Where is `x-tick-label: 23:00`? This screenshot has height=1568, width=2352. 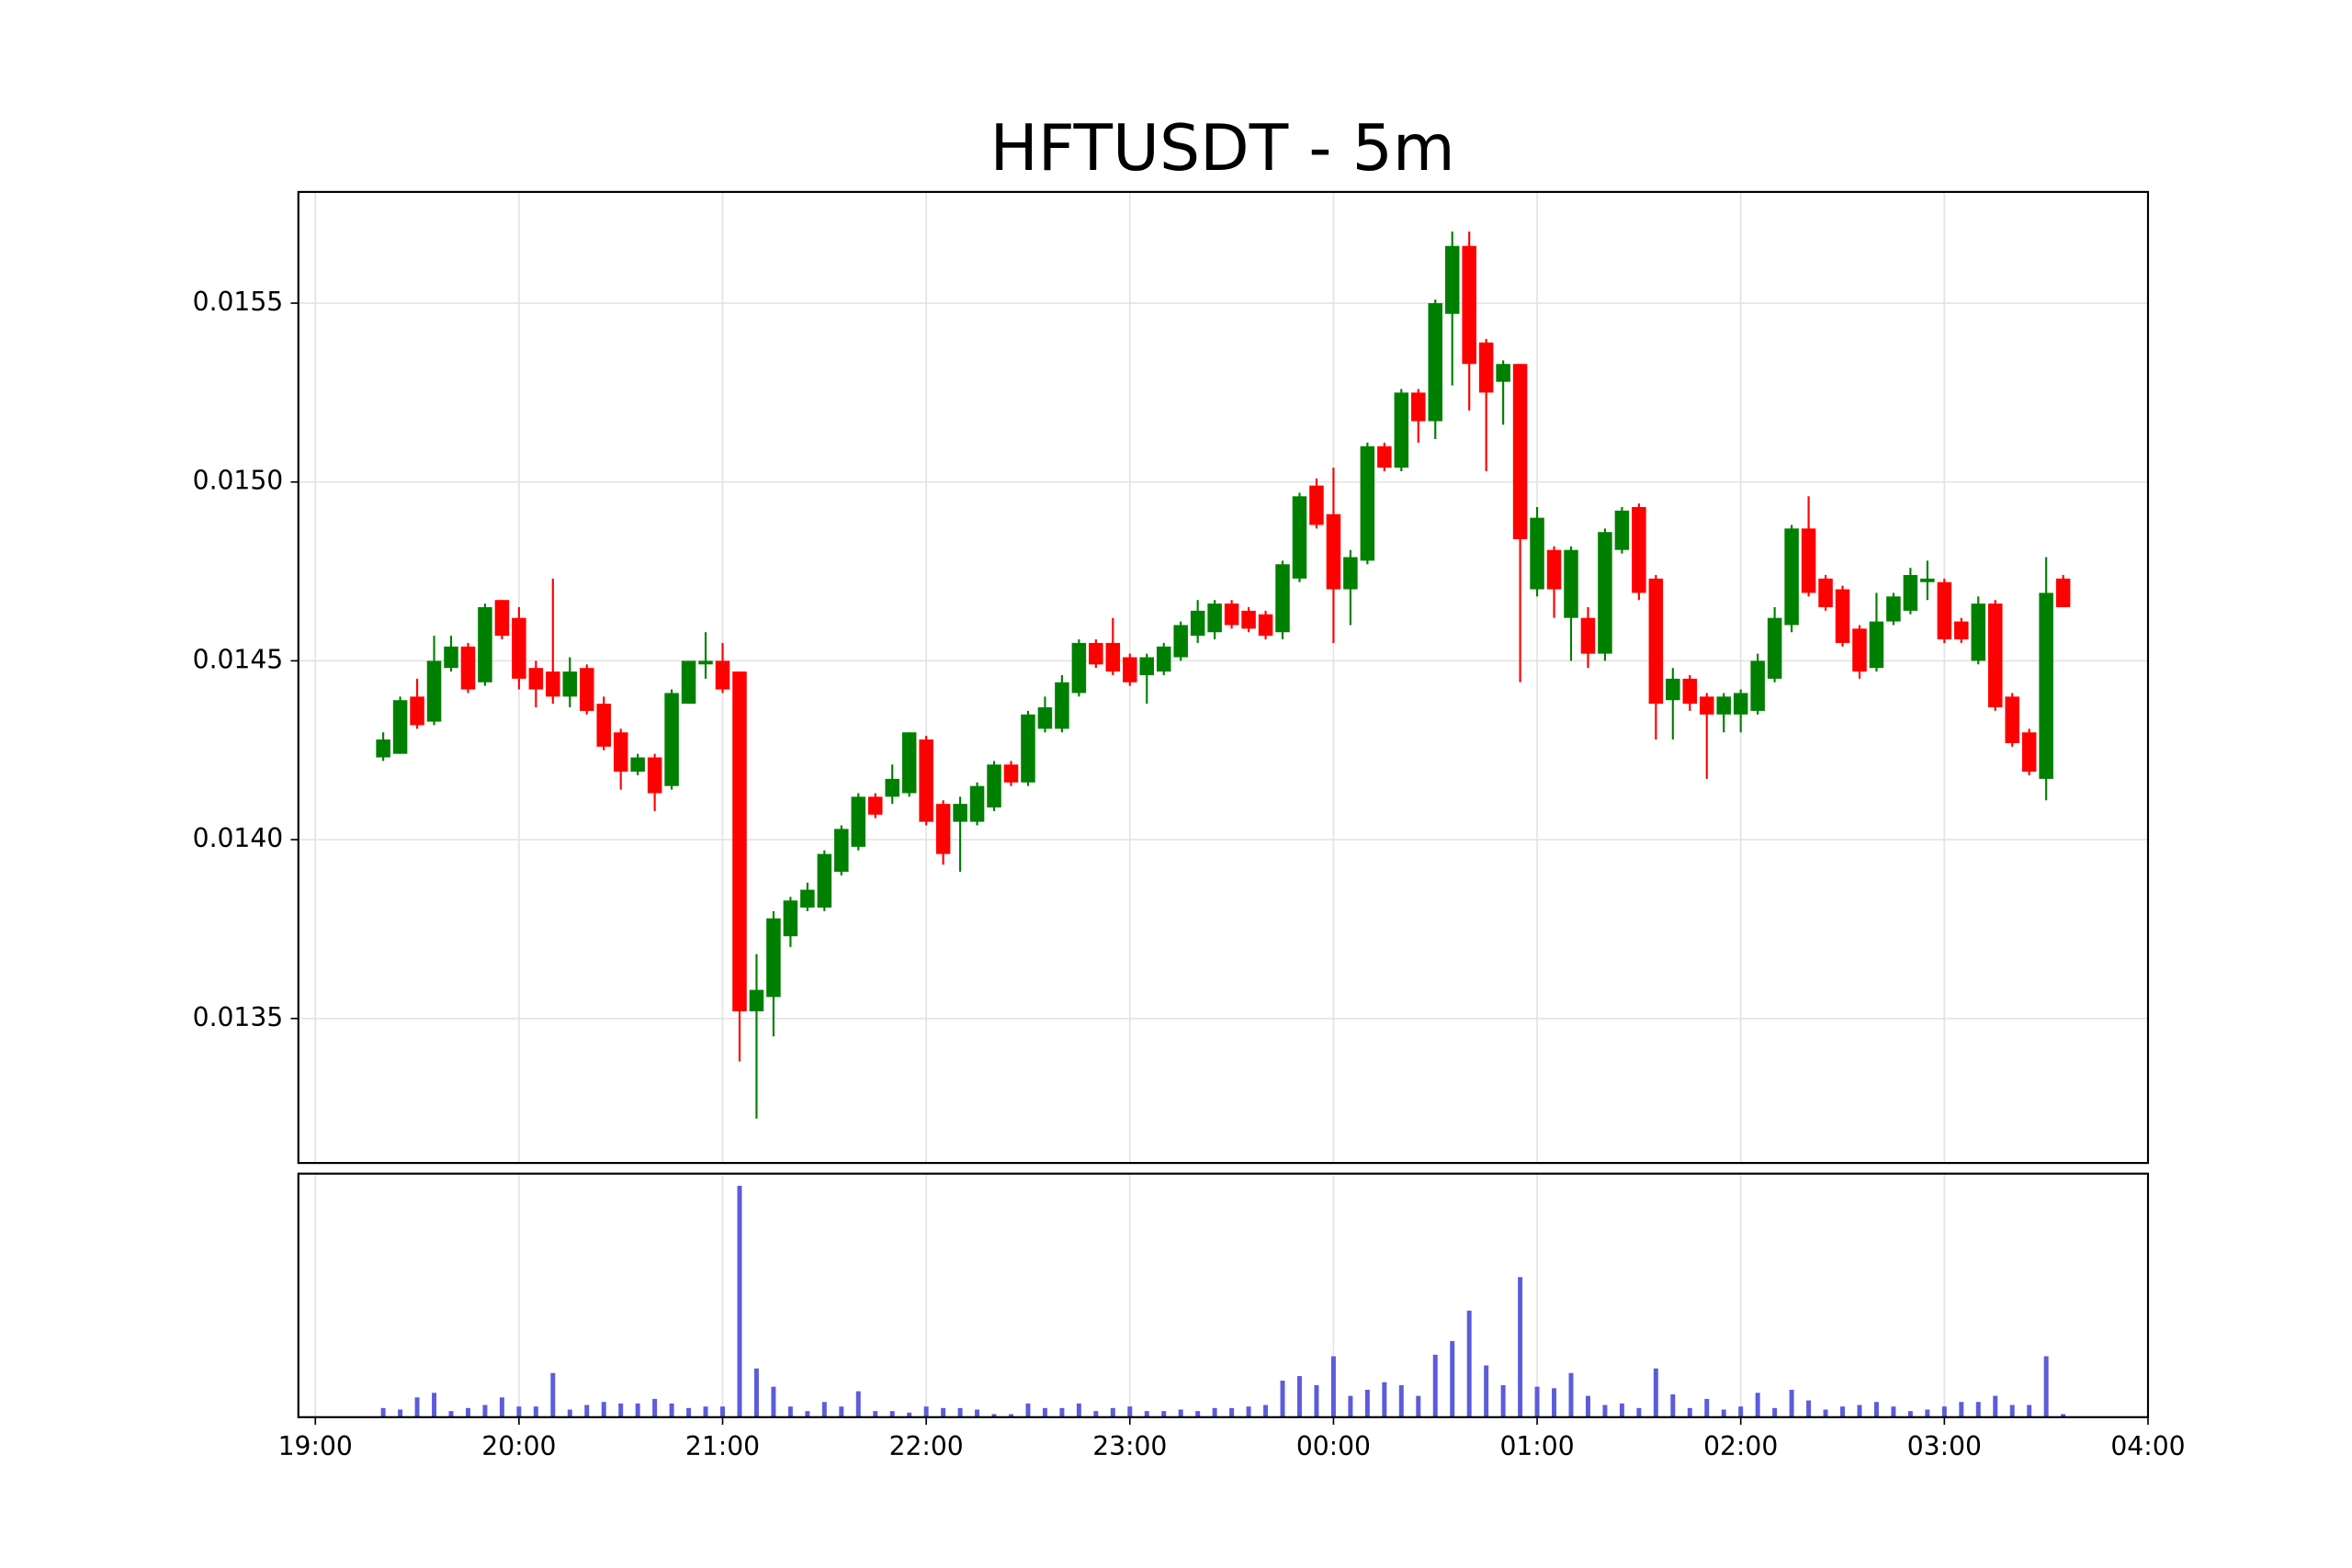
x-tick-label: 23:00 is located at coordinates (1129, 1446).